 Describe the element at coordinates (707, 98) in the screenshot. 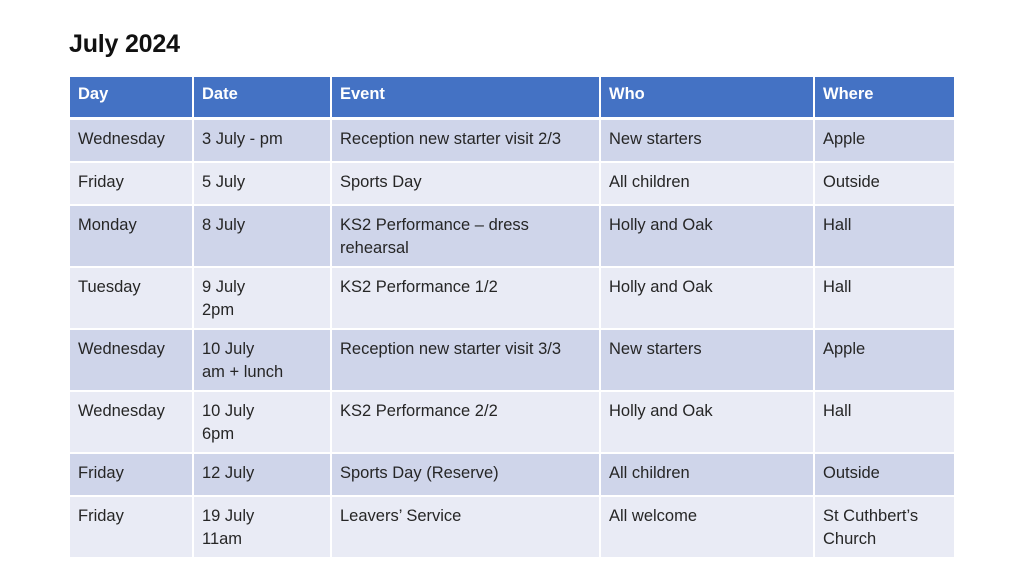

I see `column-header-who: Who` at that location.